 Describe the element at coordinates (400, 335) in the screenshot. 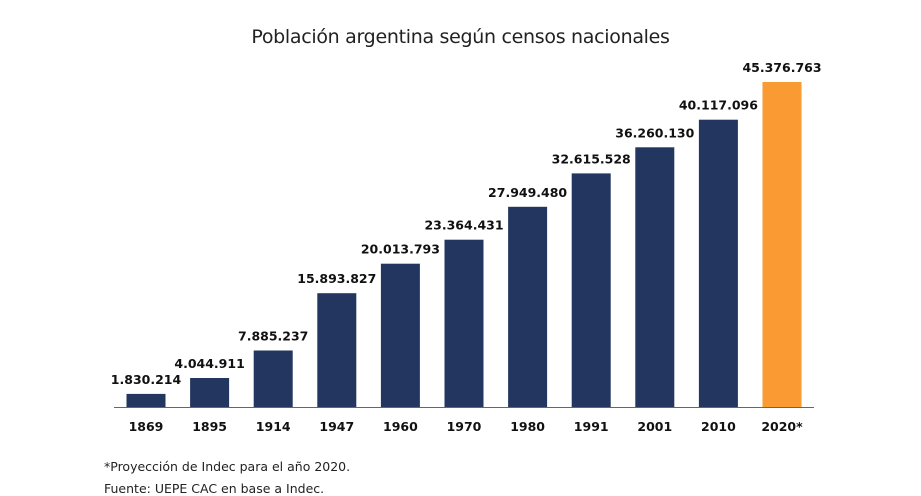

I see `bar-1960` at that location.